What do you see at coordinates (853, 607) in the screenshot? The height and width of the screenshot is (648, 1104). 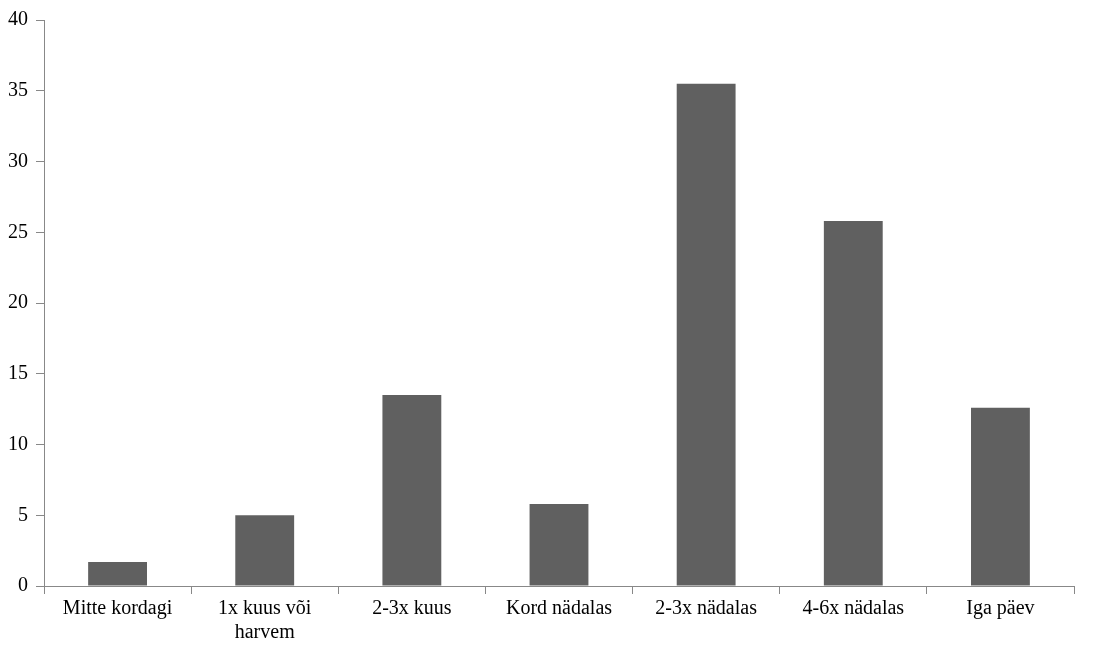 I see `x-tick-label: 4-6x nädalas` at bounding box center [853, 607].